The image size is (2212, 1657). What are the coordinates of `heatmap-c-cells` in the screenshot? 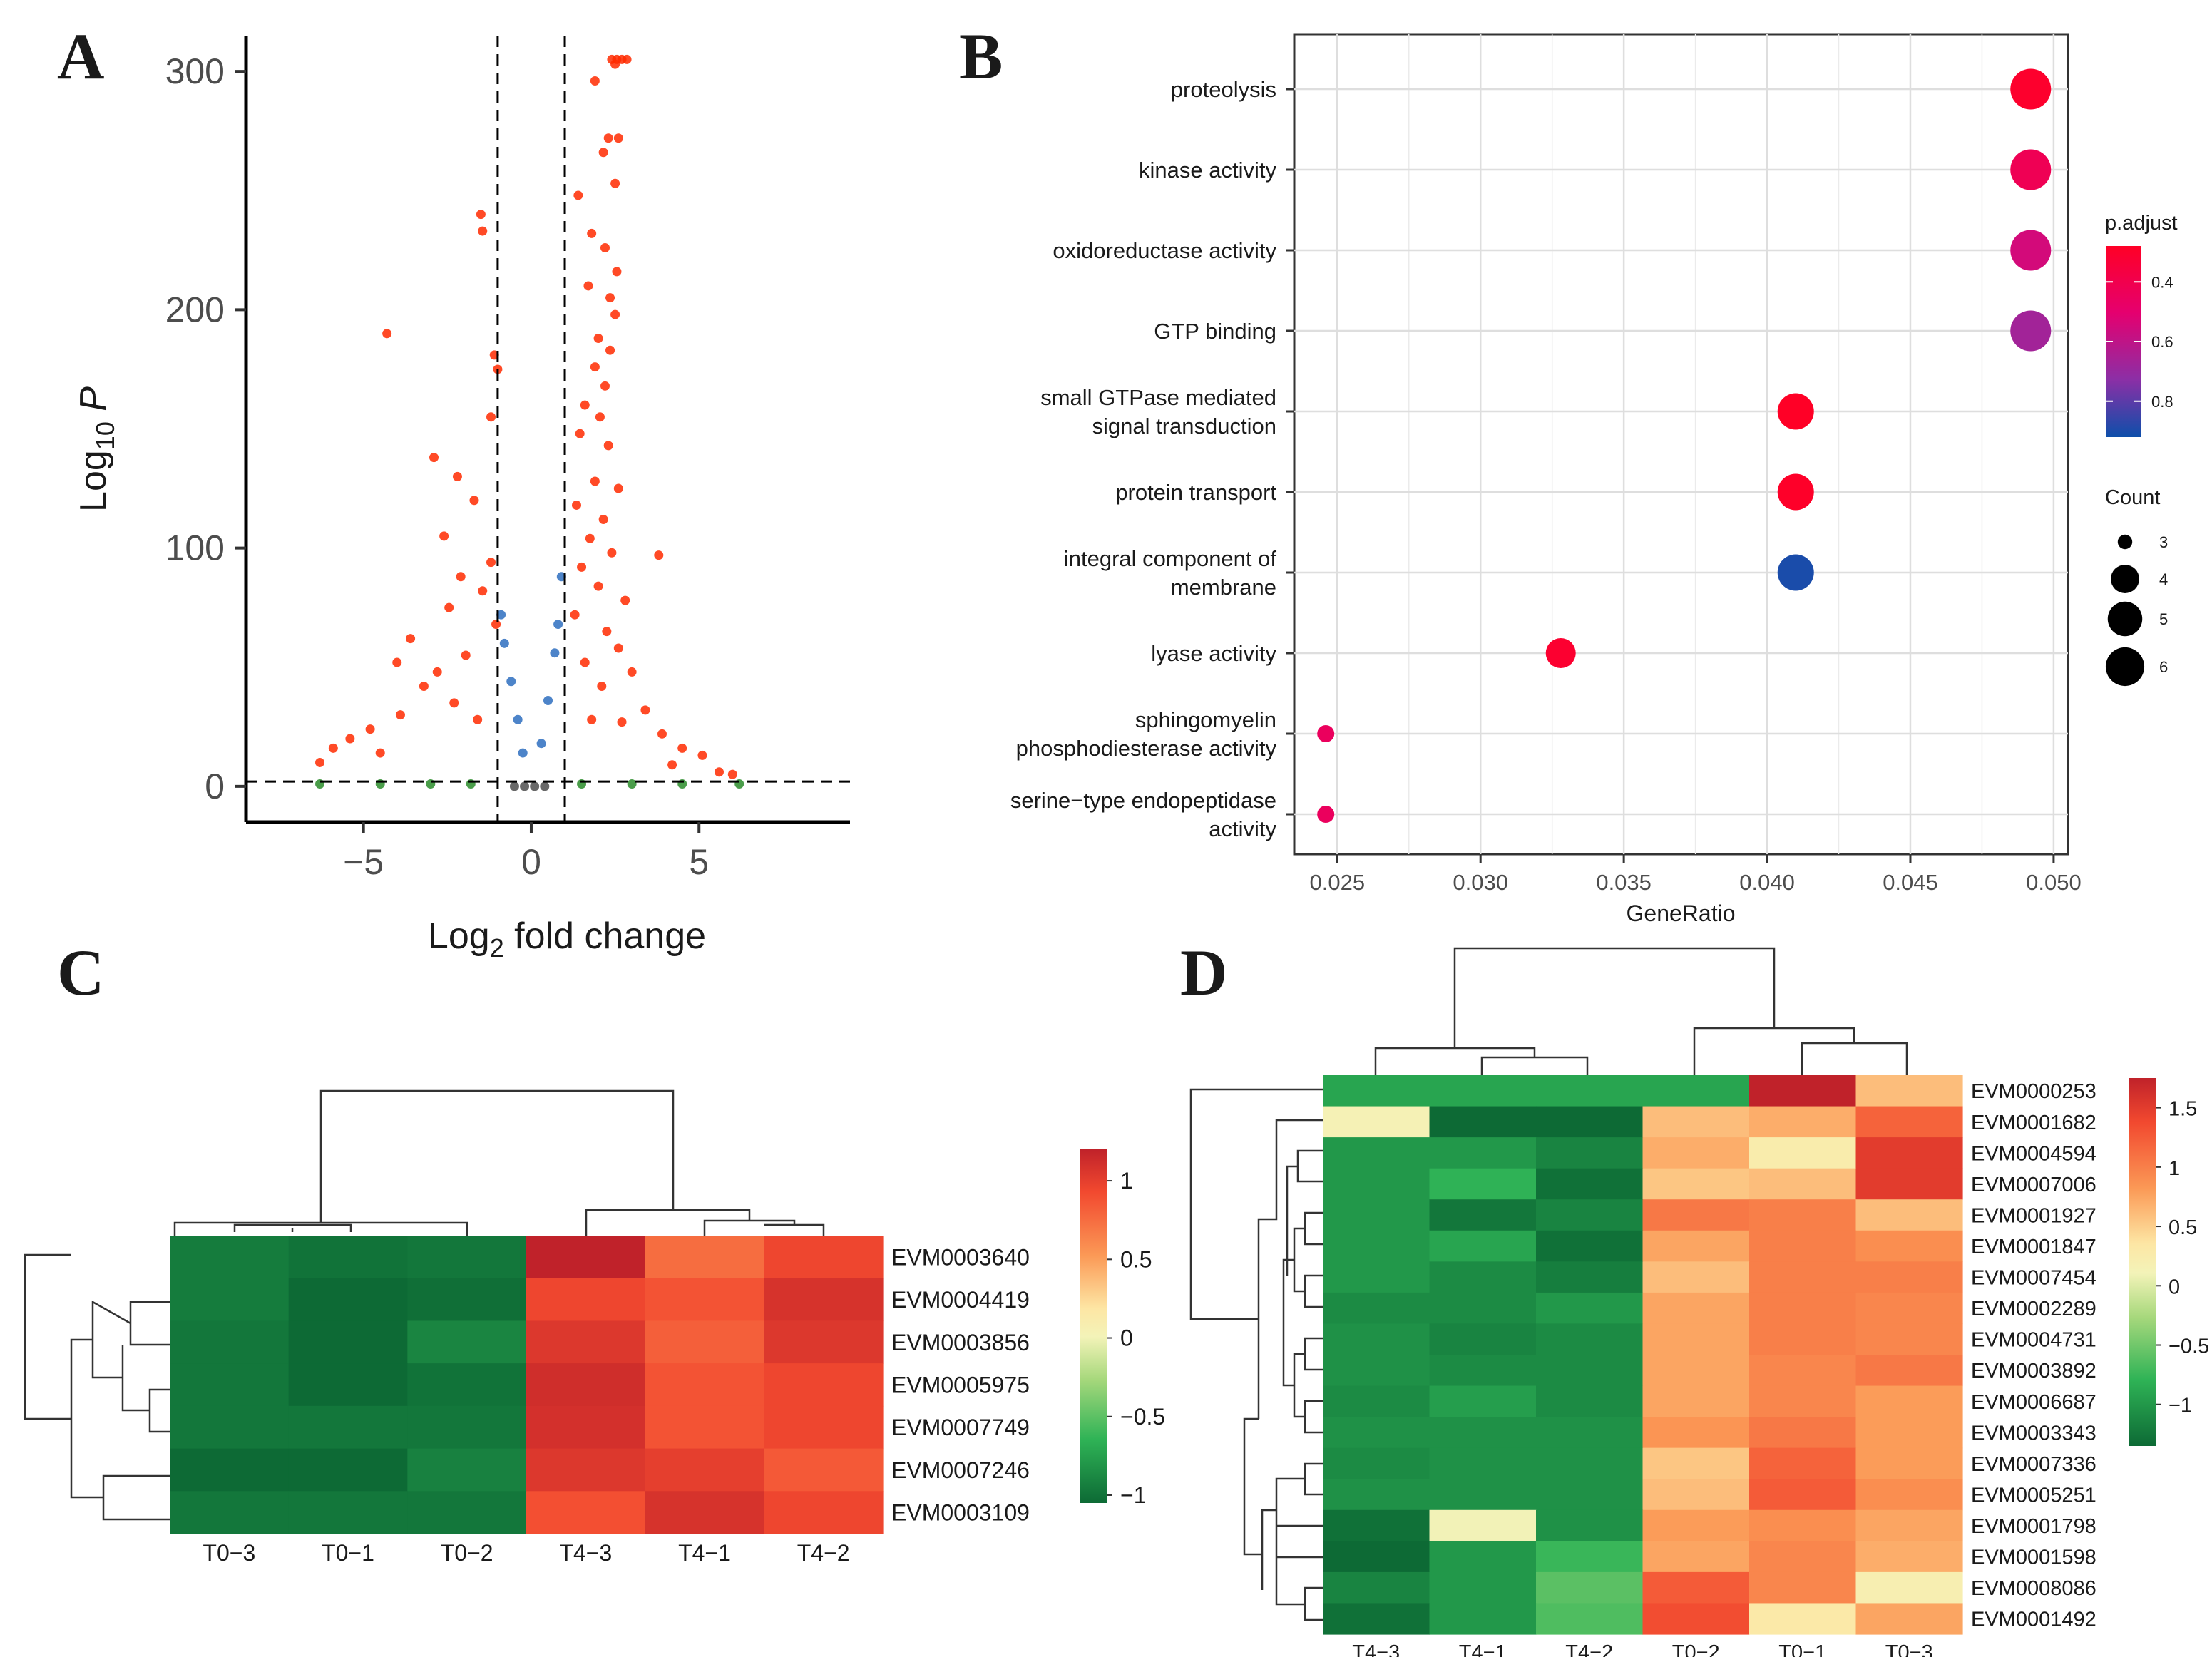 It's located at (527, 1385).